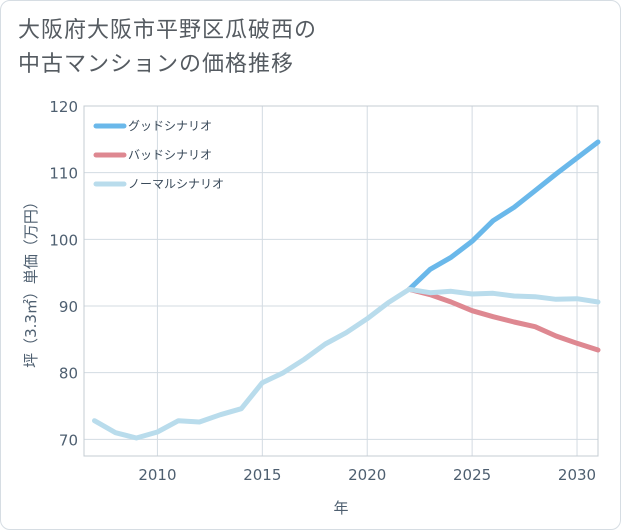  What do you see at coordinates (168, 30) in the screenshot?
I see `chart-title-line1: 大阪府大阪市平野区瓜破西の` at bounding box center [168, 30].